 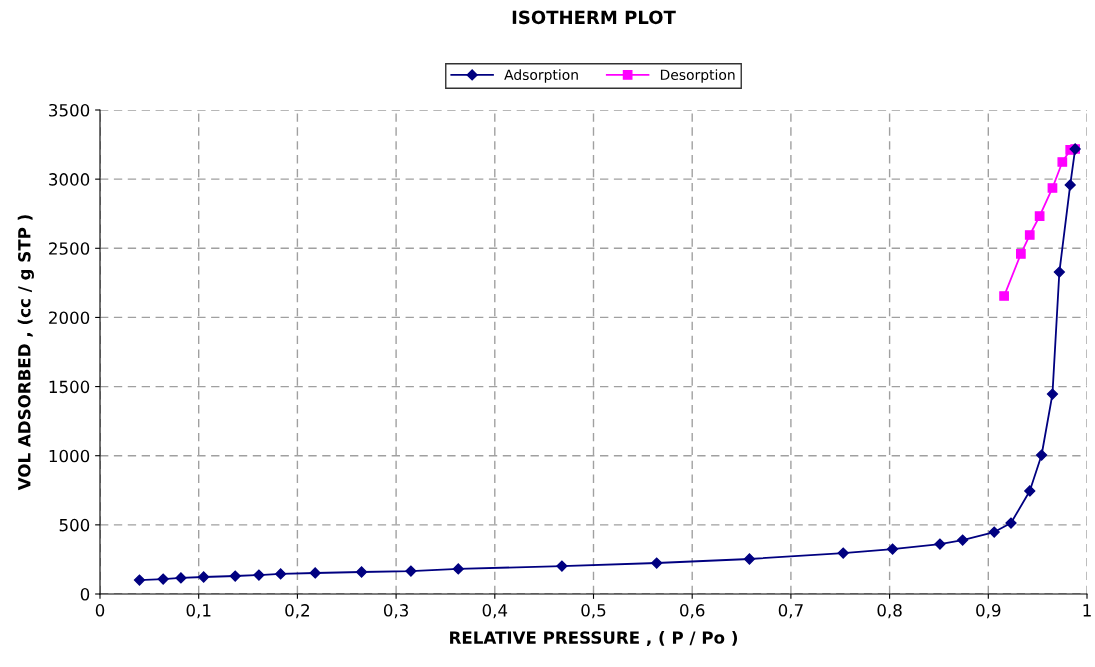 What do you see at coordinates (594, 17) in the screenshot?
I see `chart-title: ISOTHERM PLOT` at bounding box center [594, 17].